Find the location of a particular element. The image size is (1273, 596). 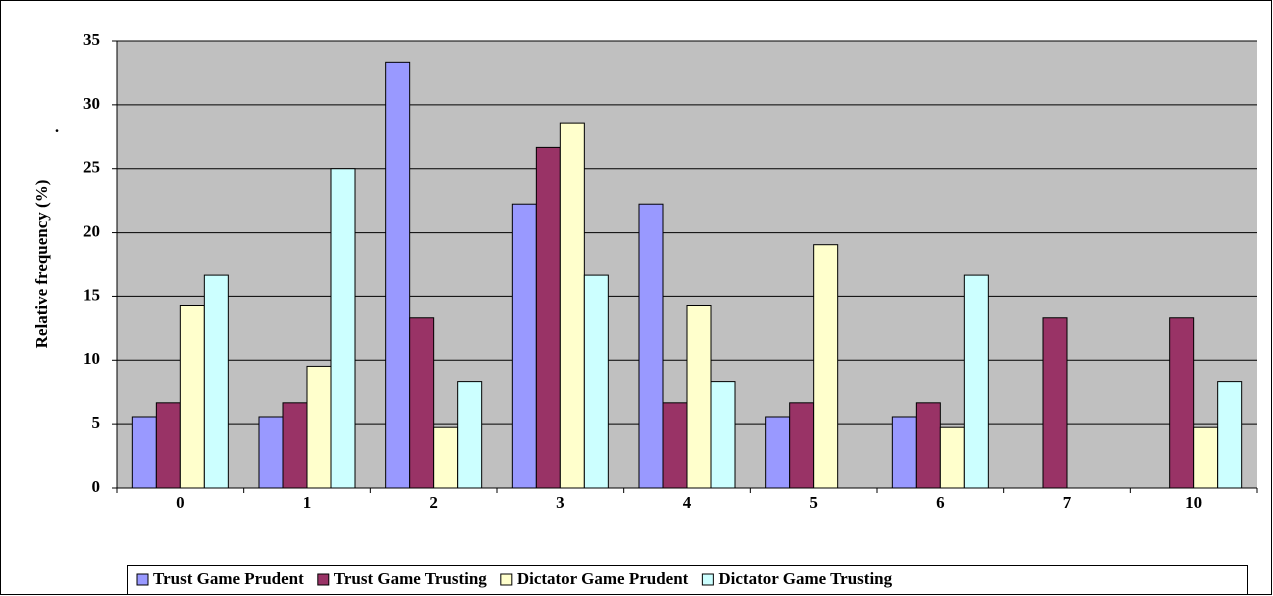

x-tick-label: 3 is located at coordinates (560, 502).